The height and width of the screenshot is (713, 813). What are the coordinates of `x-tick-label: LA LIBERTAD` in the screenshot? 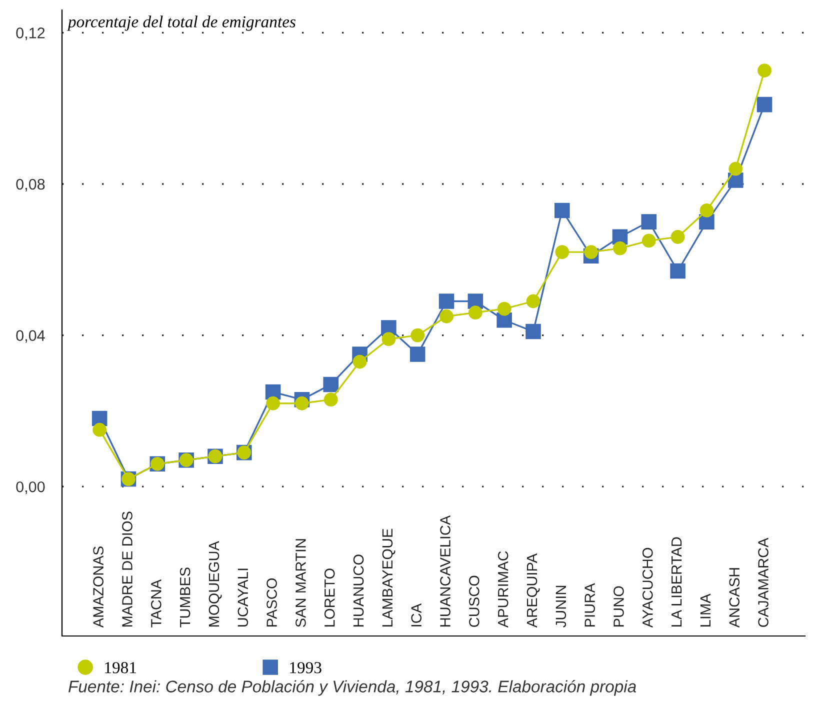 It's located at (677, 581).